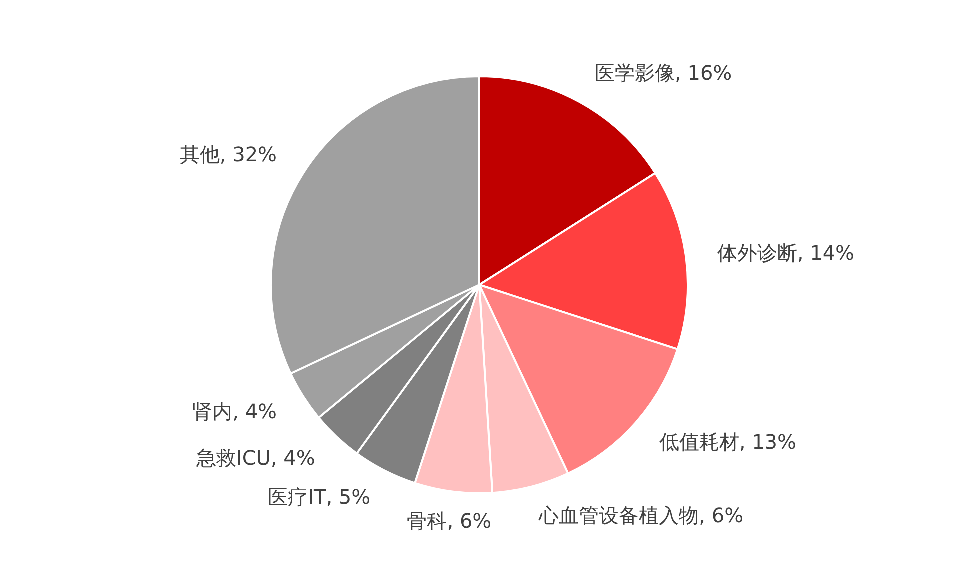 The image size is (959, 575). What do you see at coordinates (826, 253) in the screenshot?
I see `data-label: , 14%` at bounding box center [826, 253].